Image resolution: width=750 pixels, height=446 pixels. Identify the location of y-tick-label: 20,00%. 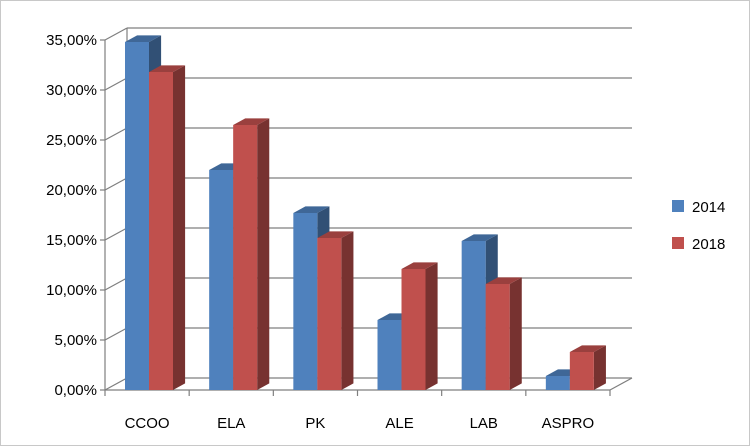
(71, 190).